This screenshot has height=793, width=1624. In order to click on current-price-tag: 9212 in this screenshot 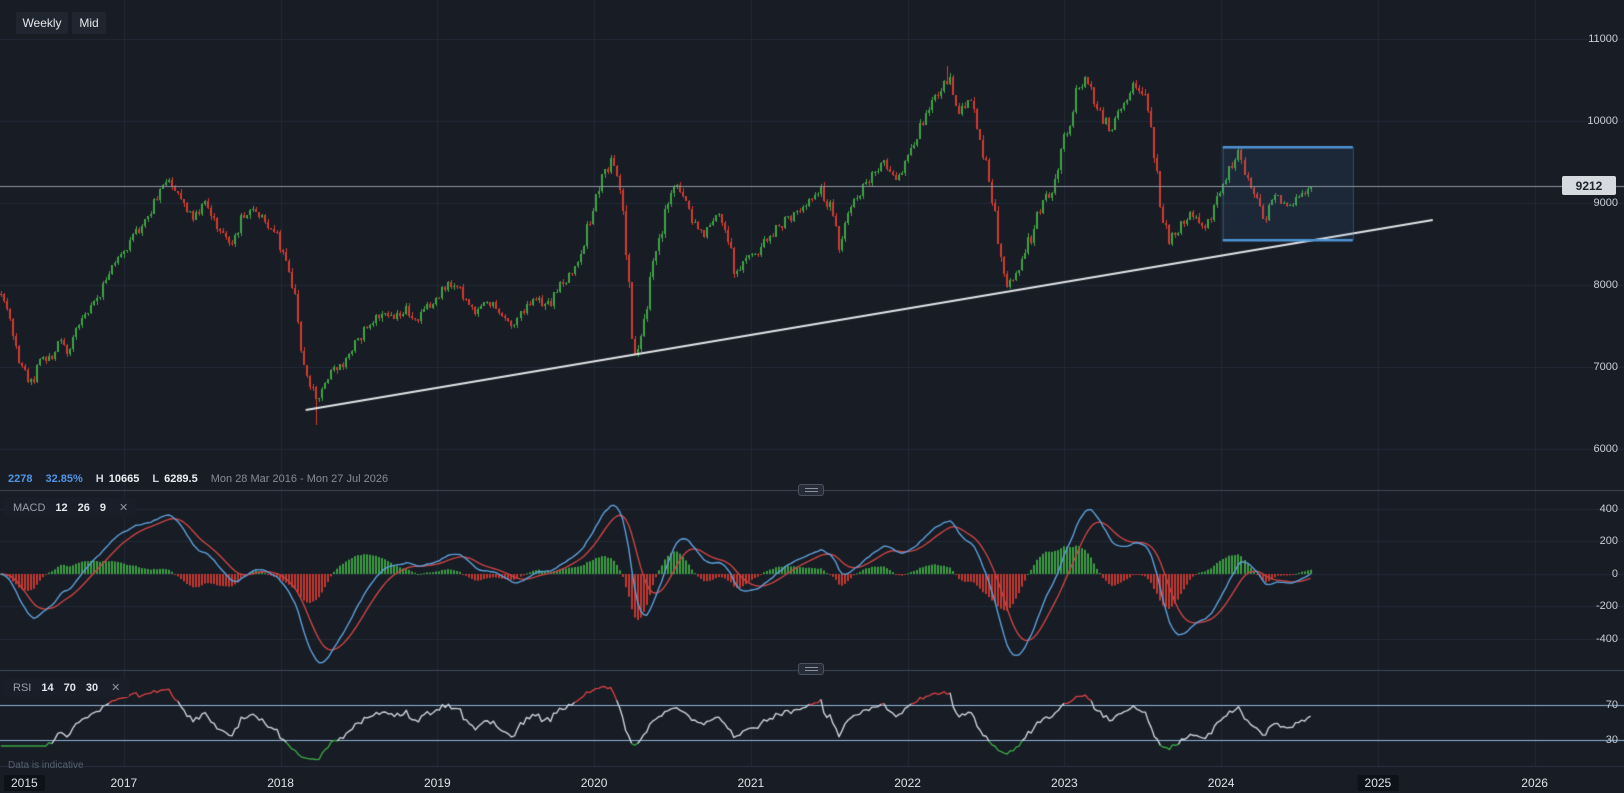, I will do `click(1589, 185)`.